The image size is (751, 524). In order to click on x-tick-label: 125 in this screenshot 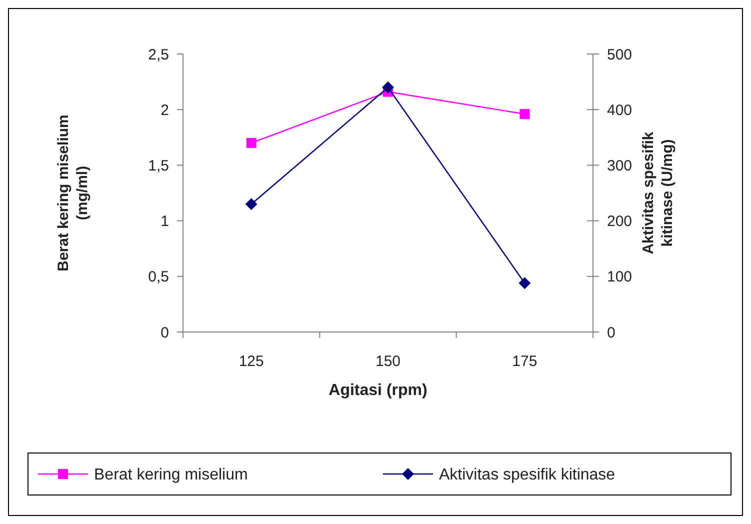, I will do `click(251, 361)`.